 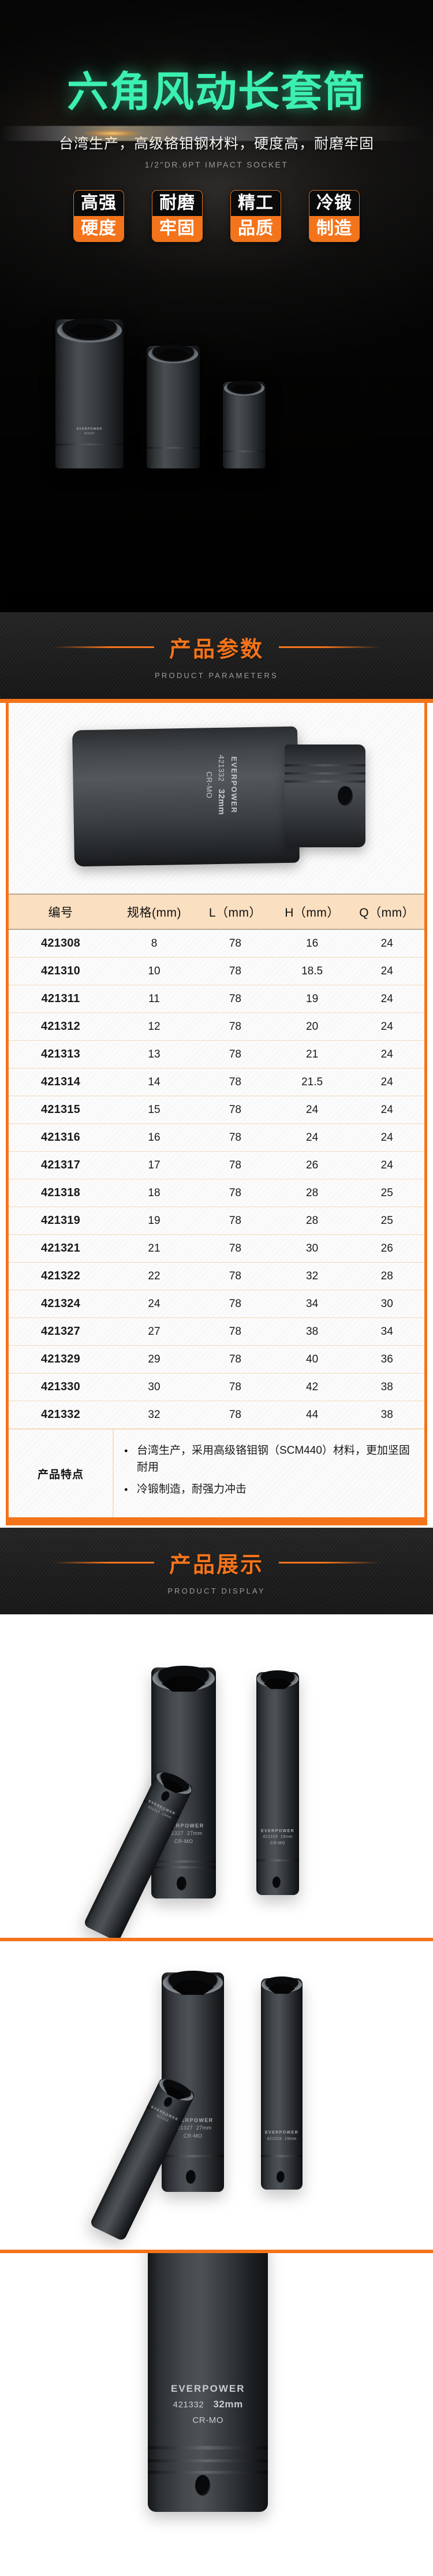 I want to click on cell-size: 12, so click(x=154, y=1026).